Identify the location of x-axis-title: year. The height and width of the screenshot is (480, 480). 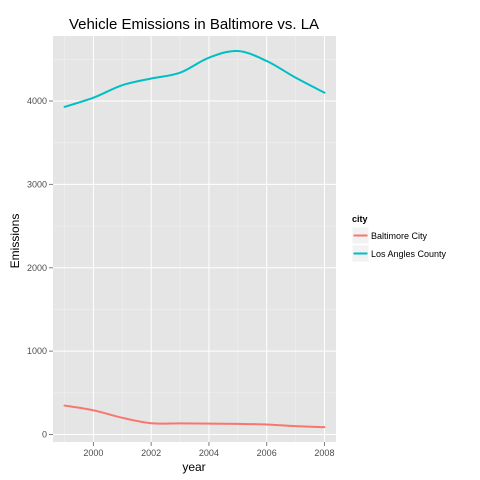
(193, 467).